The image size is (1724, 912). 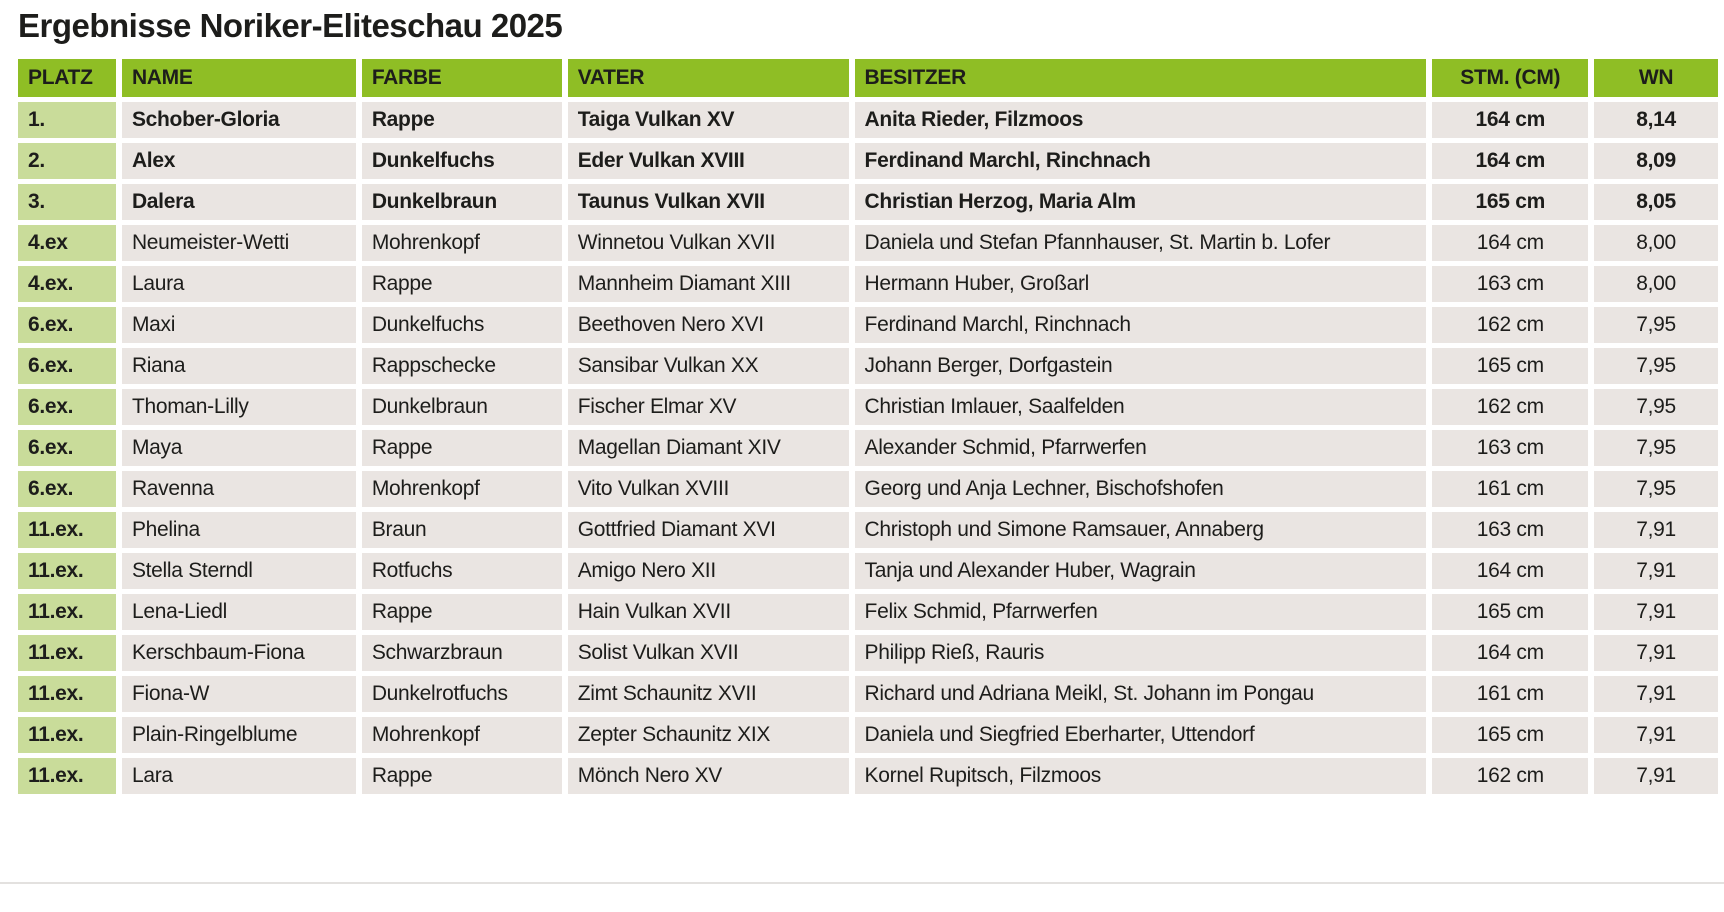 What do you see at coordinates (238, 530) in the screenshot?
I see `cell-name: Phelina` at bounding box center [238, 530].